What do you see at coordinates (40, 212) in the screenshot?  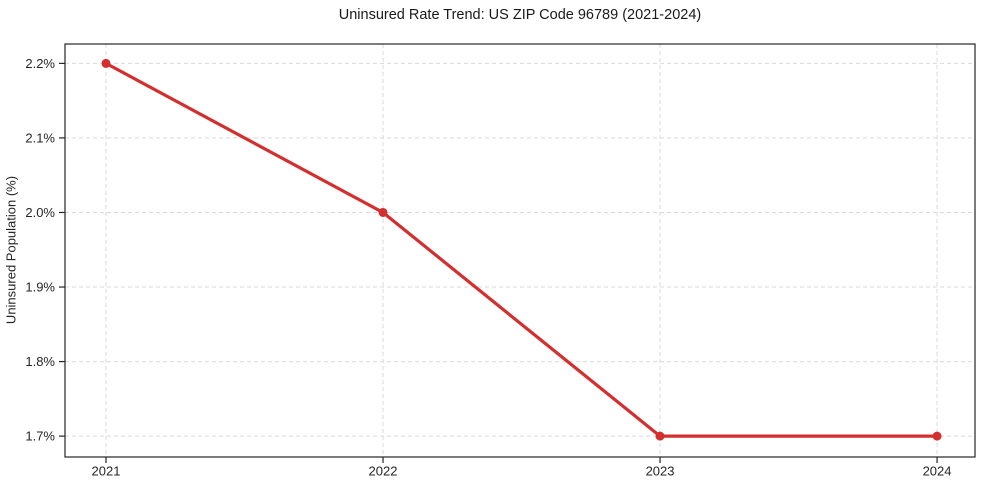 I see `y-tick-label: 2.0%` at bounding box center [40, 212].